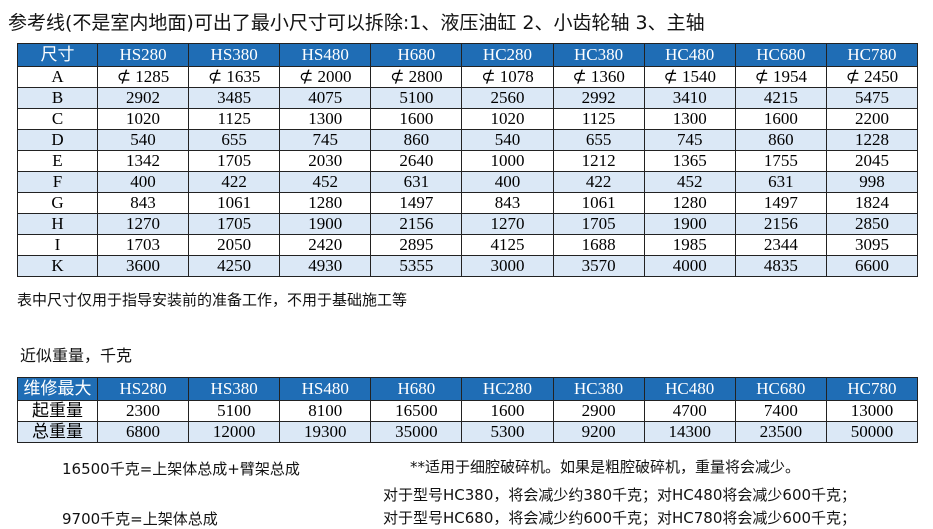  Describe the element at coordinates (689, 266) in the screenshot. I see `table-cell: 4000` at that location.